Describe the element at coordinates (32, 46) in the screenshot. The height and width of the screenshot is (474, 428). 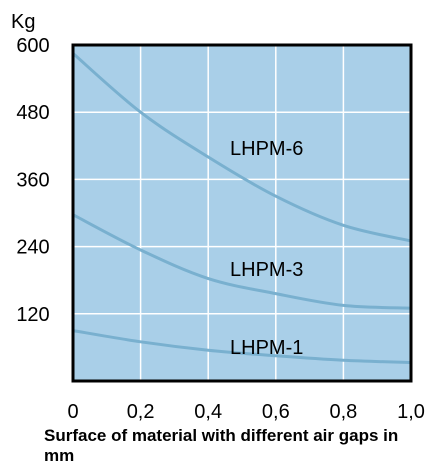
I see `y-tick-label: 600` at that location.